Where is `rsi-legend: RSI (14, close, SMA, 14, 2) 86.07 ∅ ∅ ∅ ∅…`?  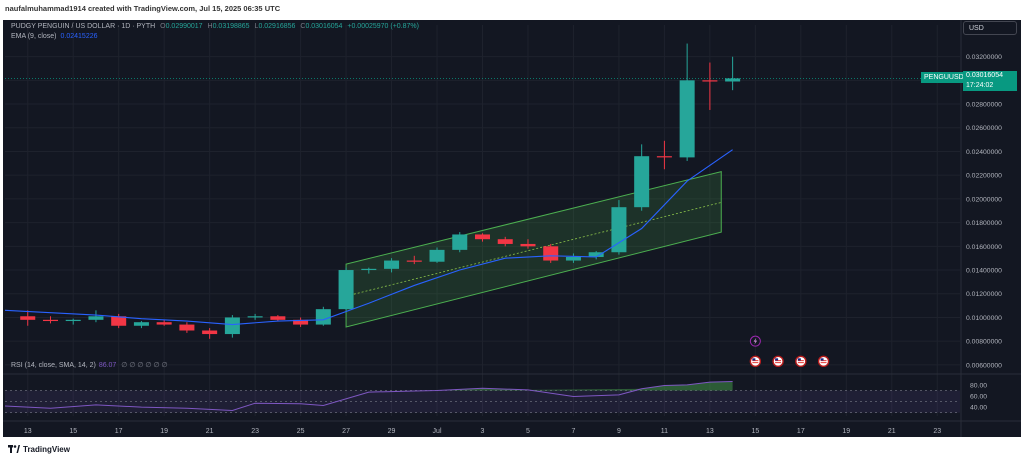 rsi-legend: RSI (14, close, SMA, 14, 2) 86.07 ∅ ∅ ∅ ∅… is located at coordinates (89, 365).